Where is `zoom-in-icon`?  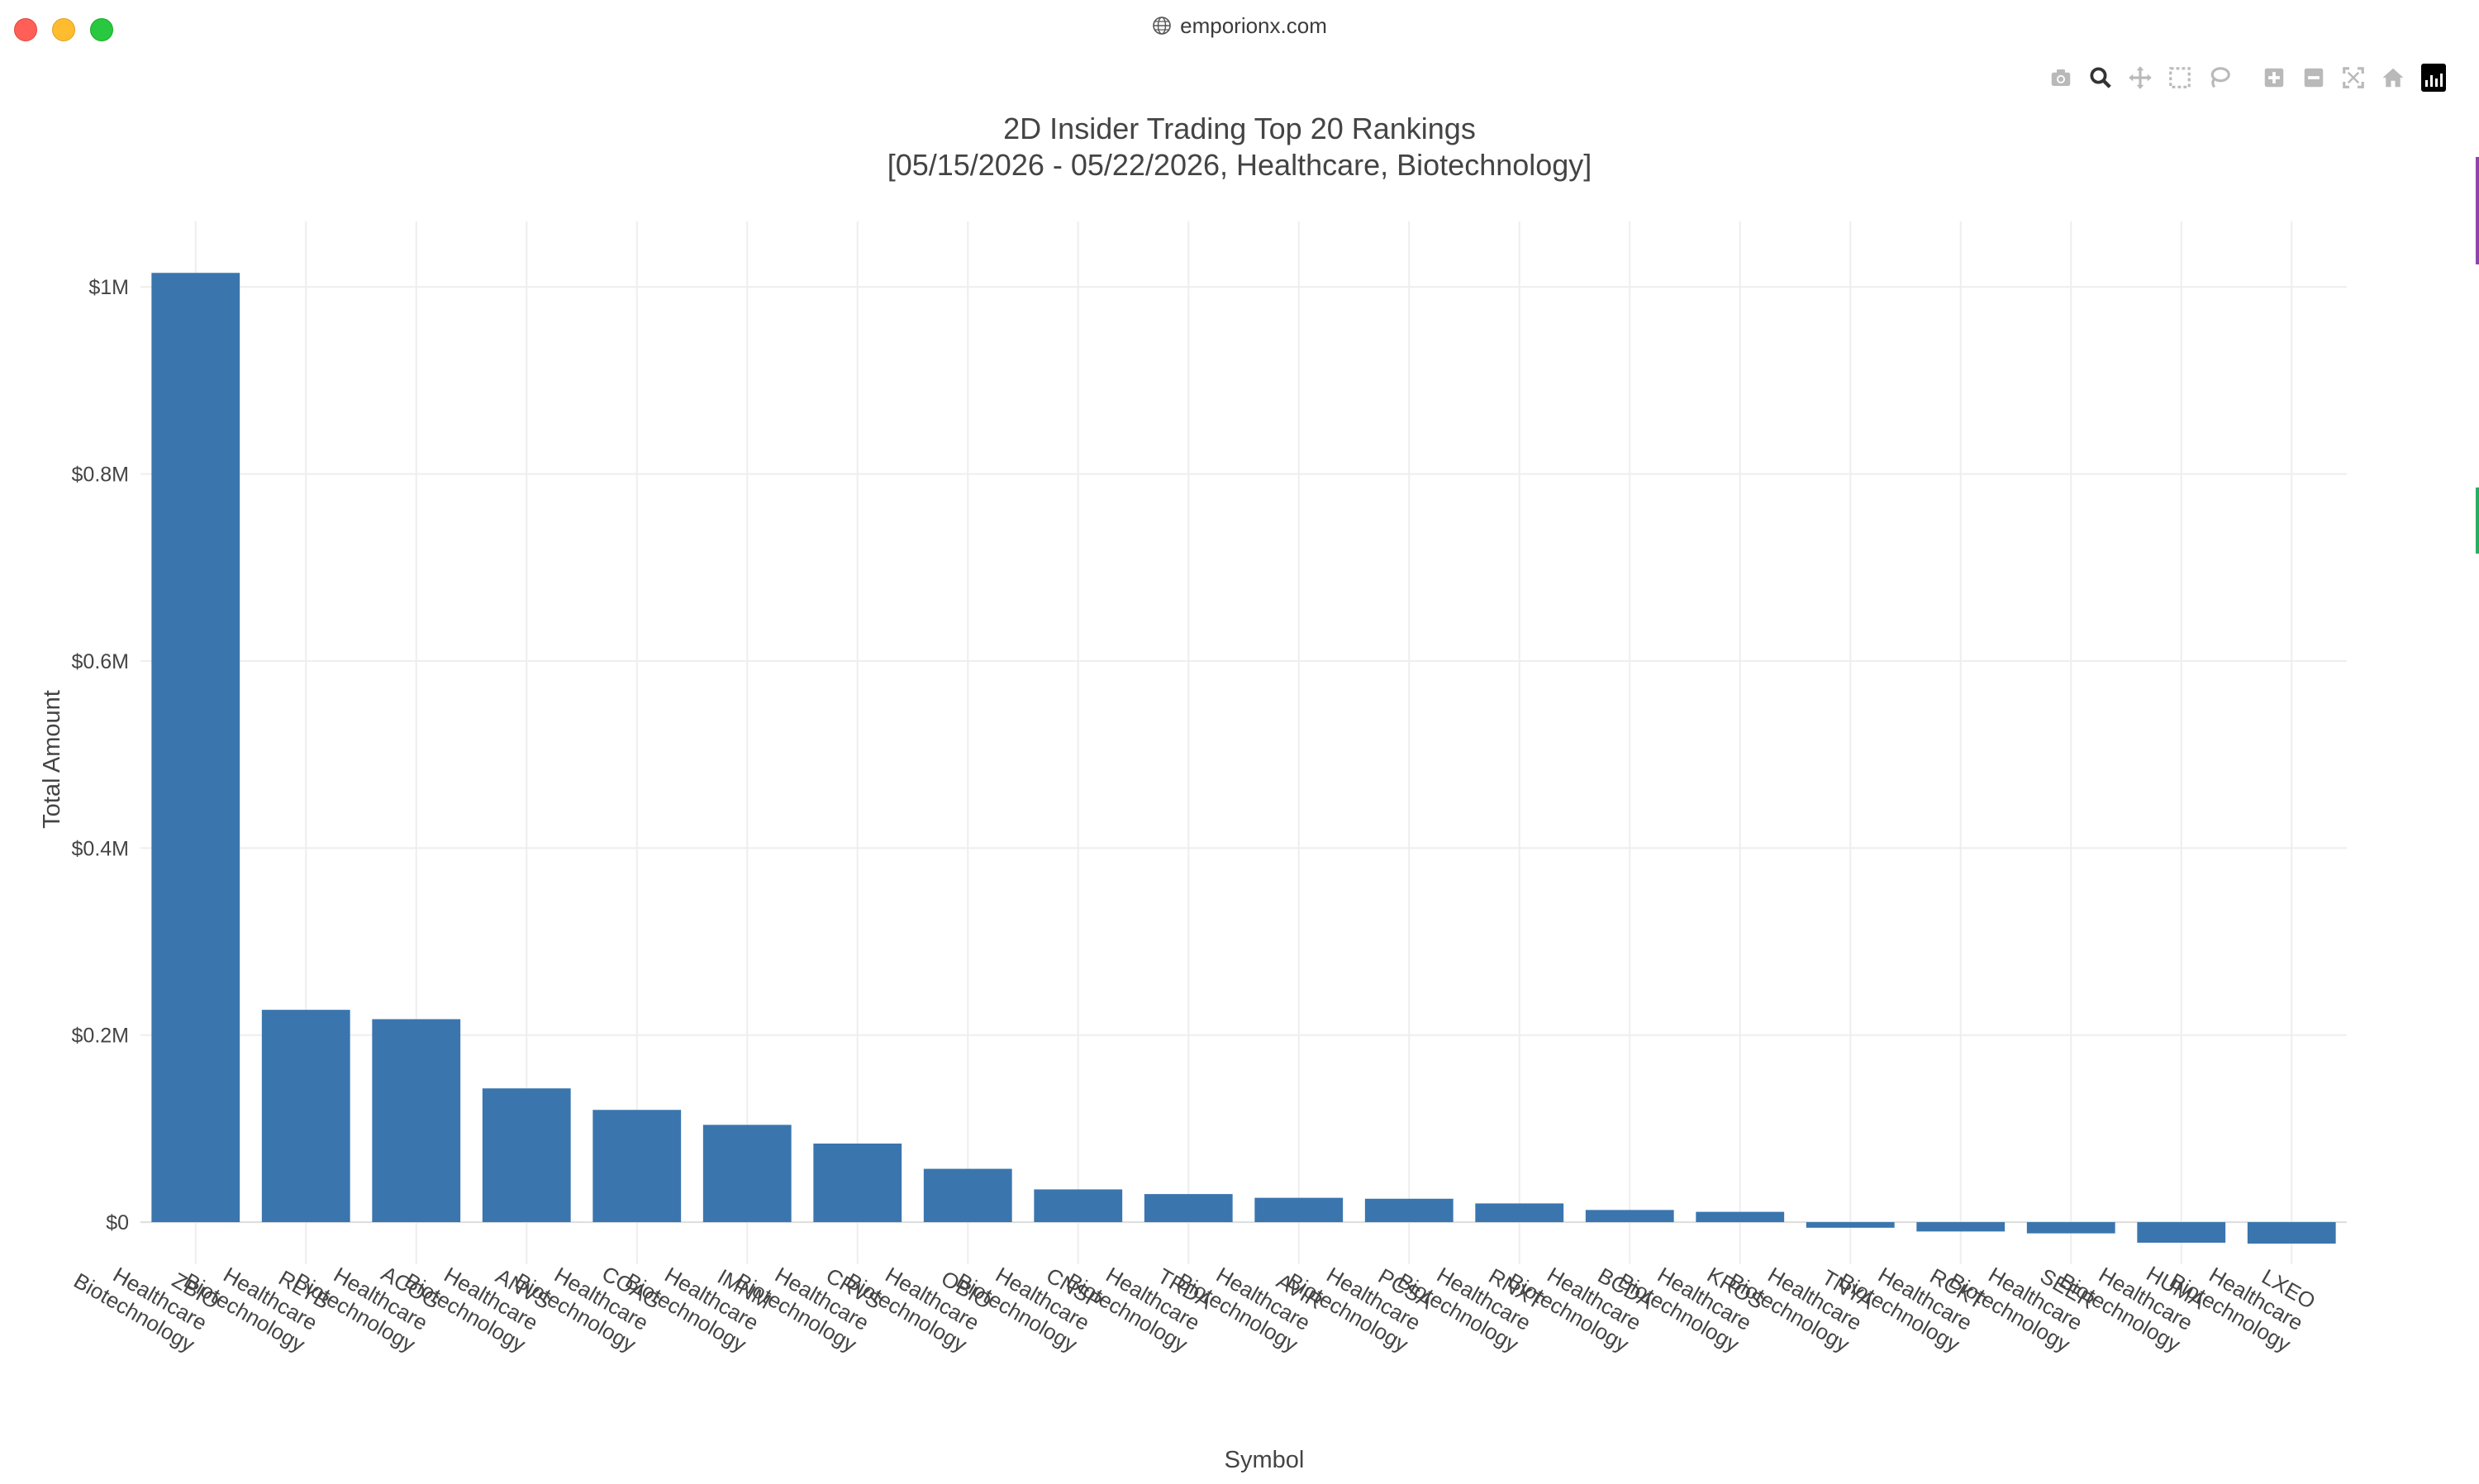
zoom-in-icon is located at coordinates (2274, 77).